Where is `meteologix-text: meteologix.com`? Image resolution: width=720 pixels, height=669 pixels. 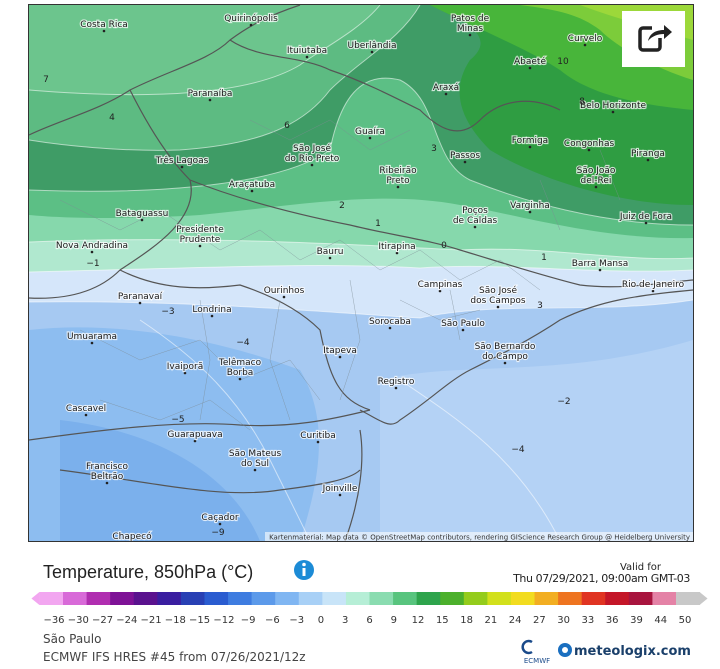 meteologix-text: meteologix.com is located at coordinates (632, 651).